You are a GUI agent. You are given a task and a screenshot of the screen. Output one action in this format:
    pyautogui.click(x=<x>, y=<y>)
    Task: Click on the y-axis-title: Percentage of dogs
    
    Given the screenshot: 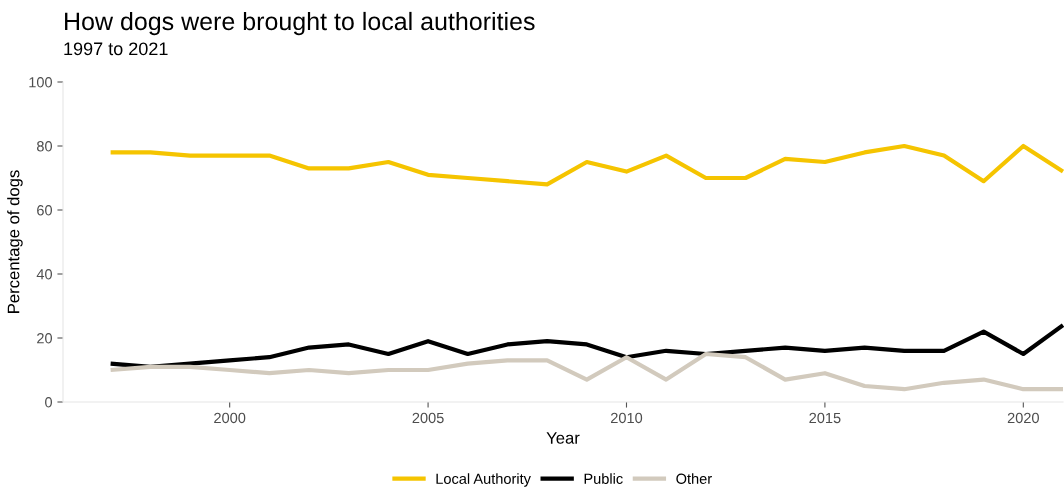 What is the action you would take?
    pyautogui.click(x=15, y=241)
    